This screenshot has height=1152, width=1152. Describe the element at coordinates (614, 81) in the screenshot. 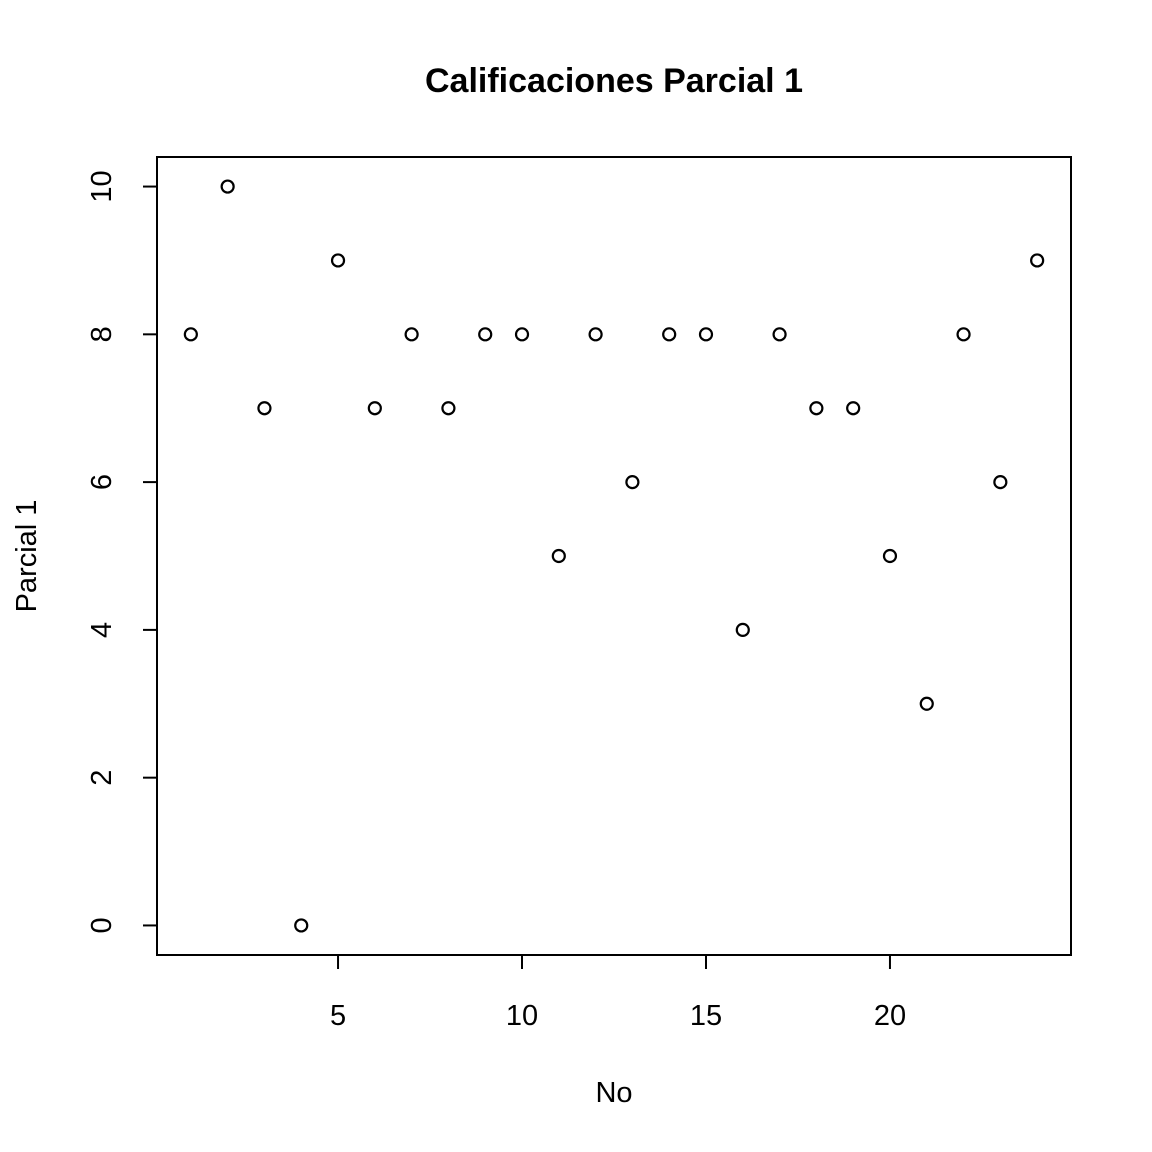

I see `chart-title: Calificaciones Parcial 1` at that location.